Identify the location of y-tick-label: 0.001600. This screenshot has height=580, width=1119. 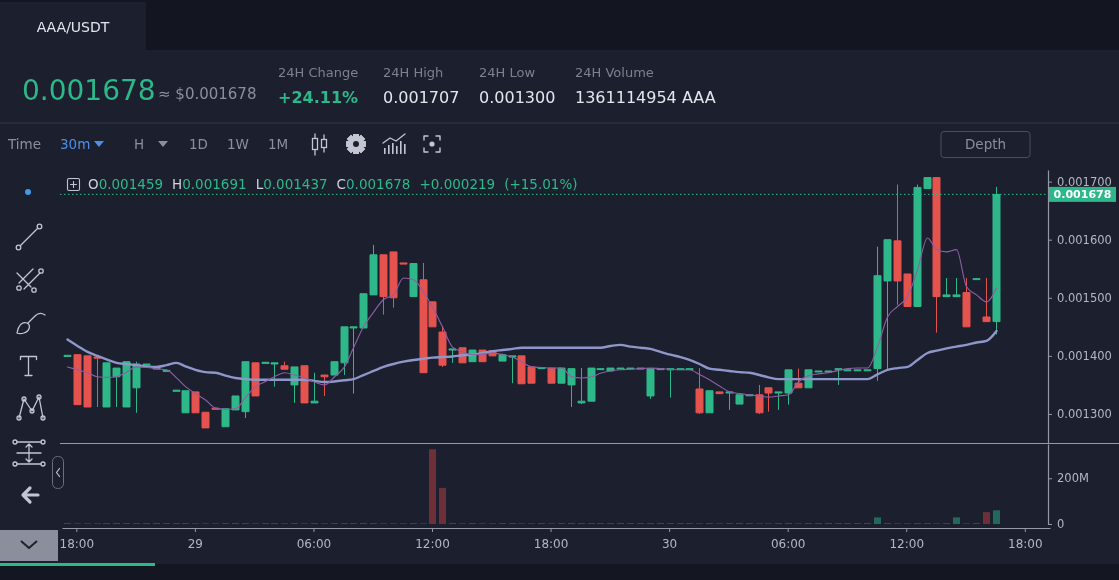
(1084, 239).